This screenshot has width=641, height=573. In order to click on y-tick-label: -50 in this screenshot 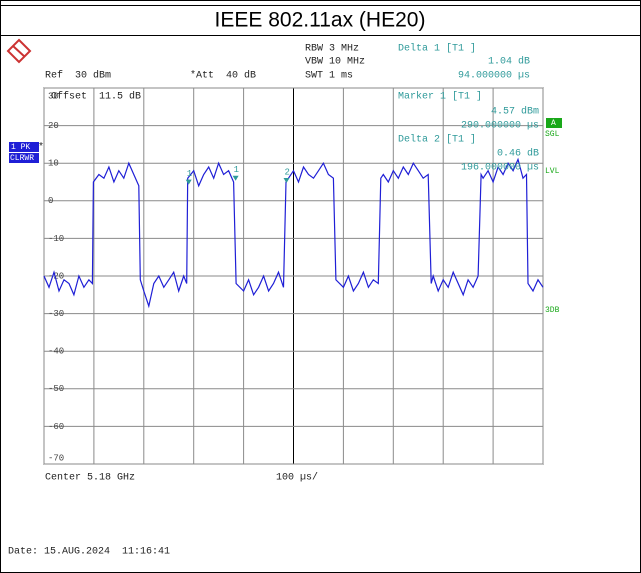, I will do `click(56, 389)`.